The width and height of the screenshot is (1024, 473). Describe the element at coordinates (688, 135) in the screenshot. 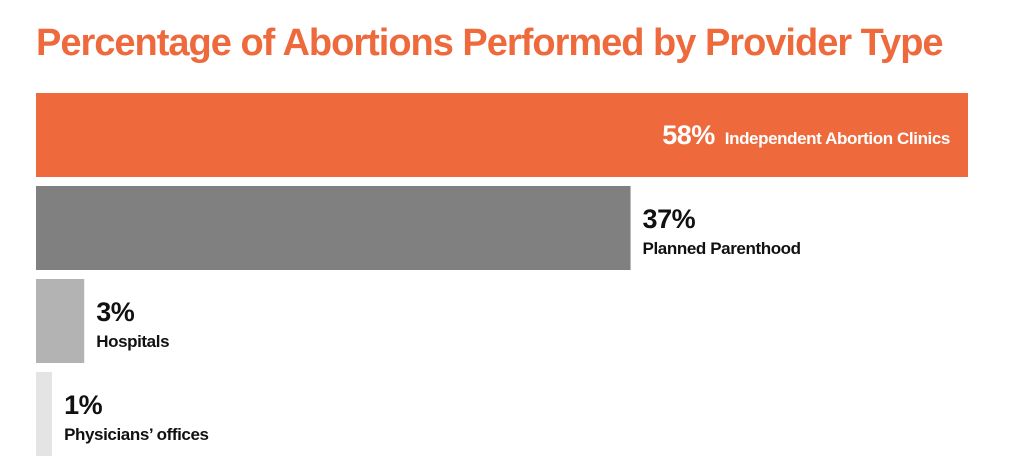

I see `value-label-independent-abortion-clinics: 58%` at that location.